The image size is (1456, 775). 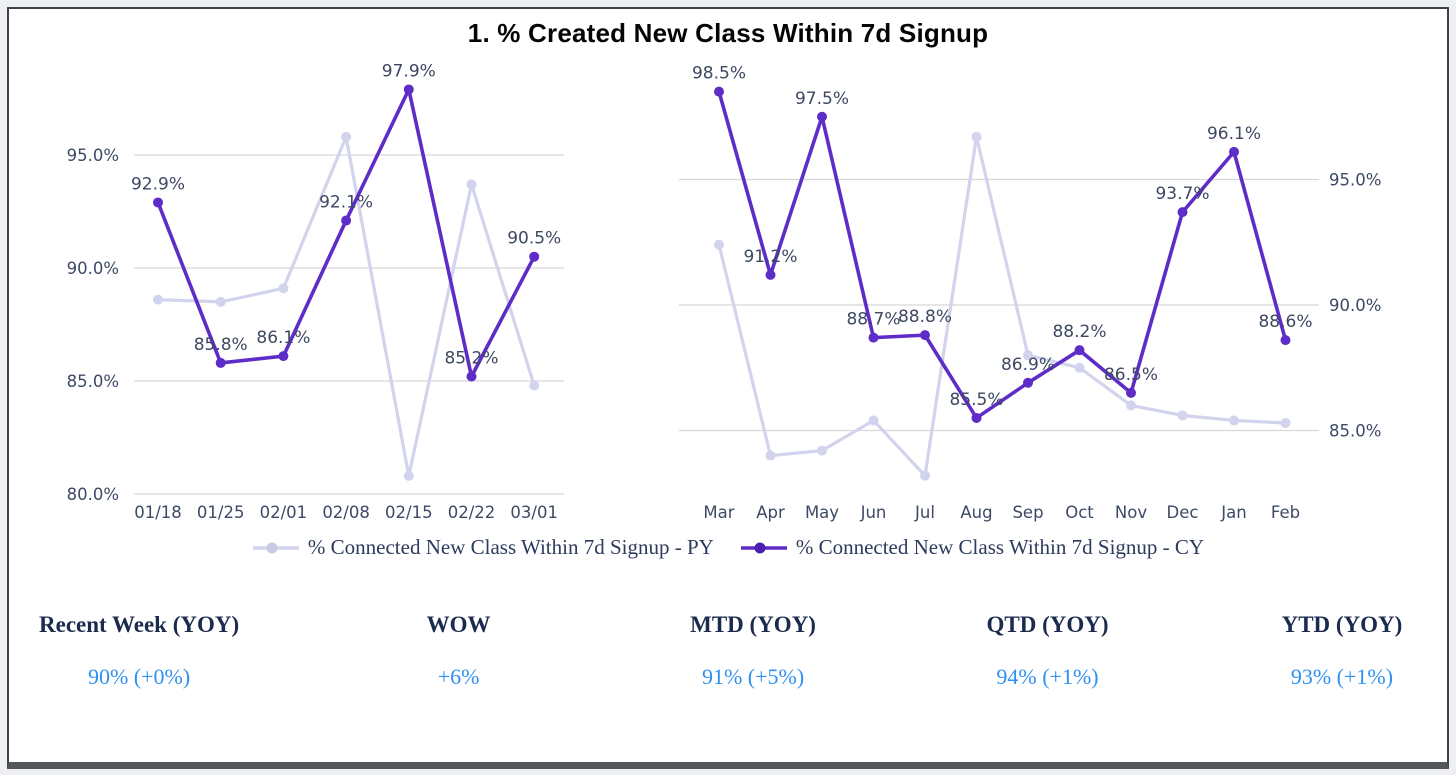 I want to click on data-point-label: 85.8%, so click(x=221, y=345).